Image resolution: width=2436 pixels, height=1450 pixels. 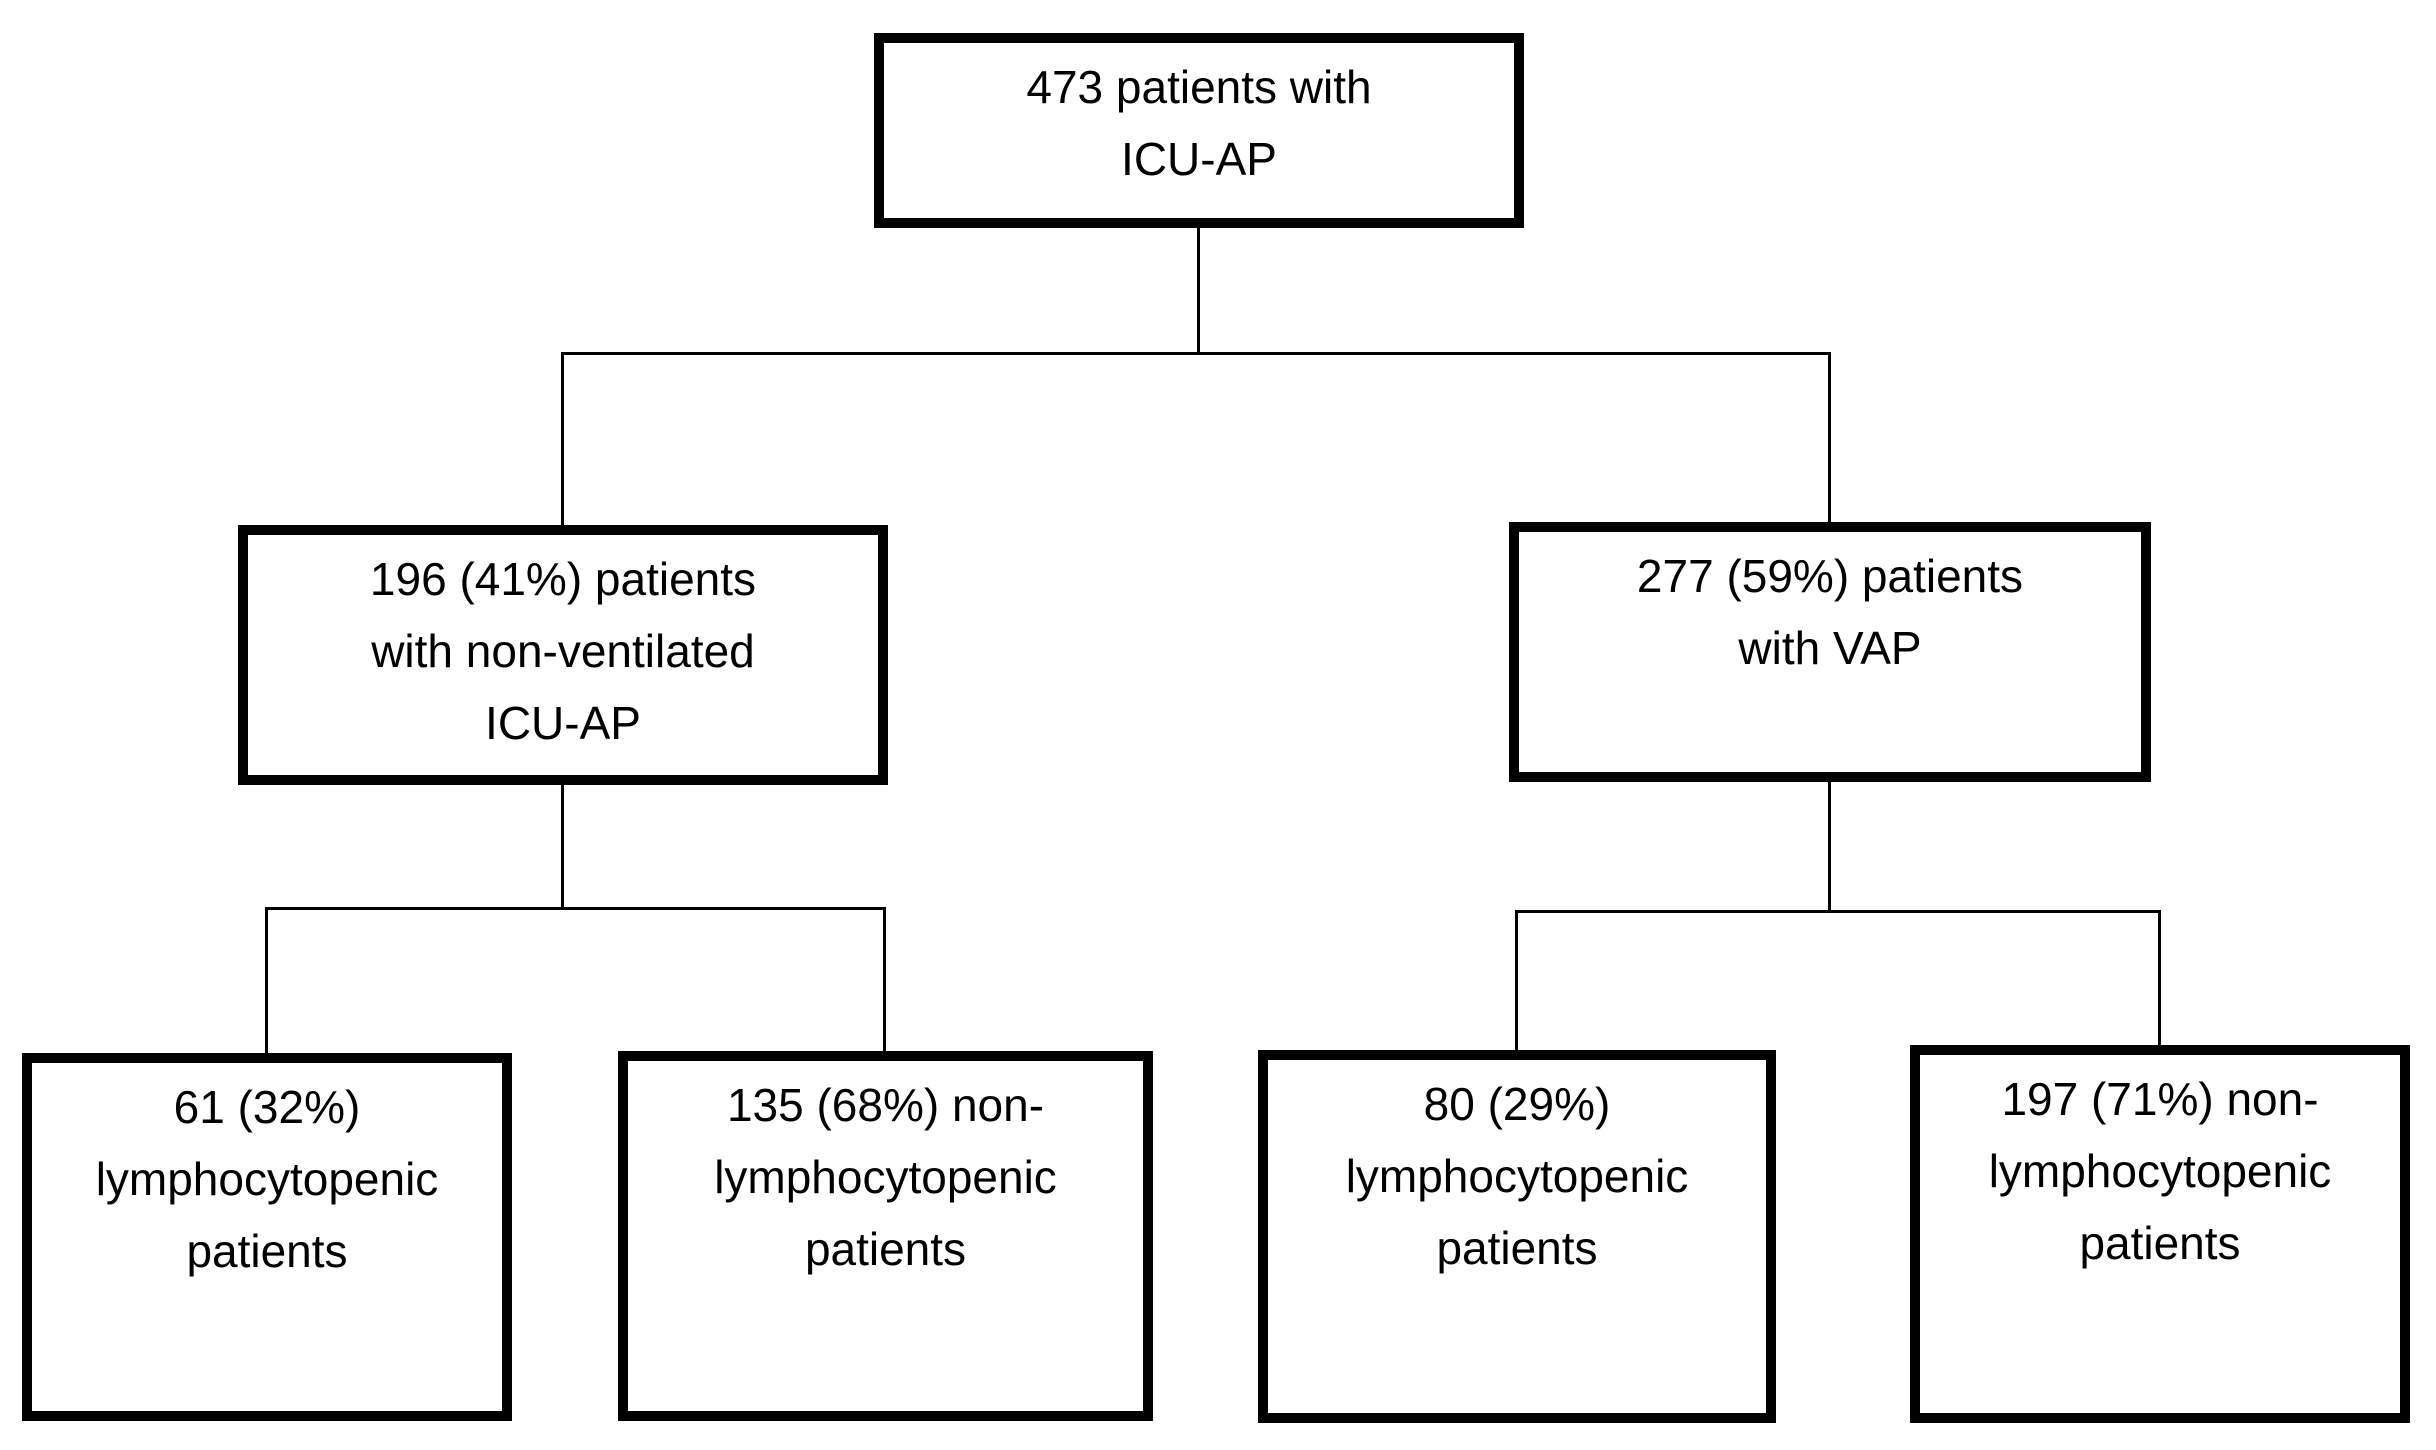 I want to click on flow-node-vap: 277 (59%) patients with VAP, so click(x=1830, y=652).